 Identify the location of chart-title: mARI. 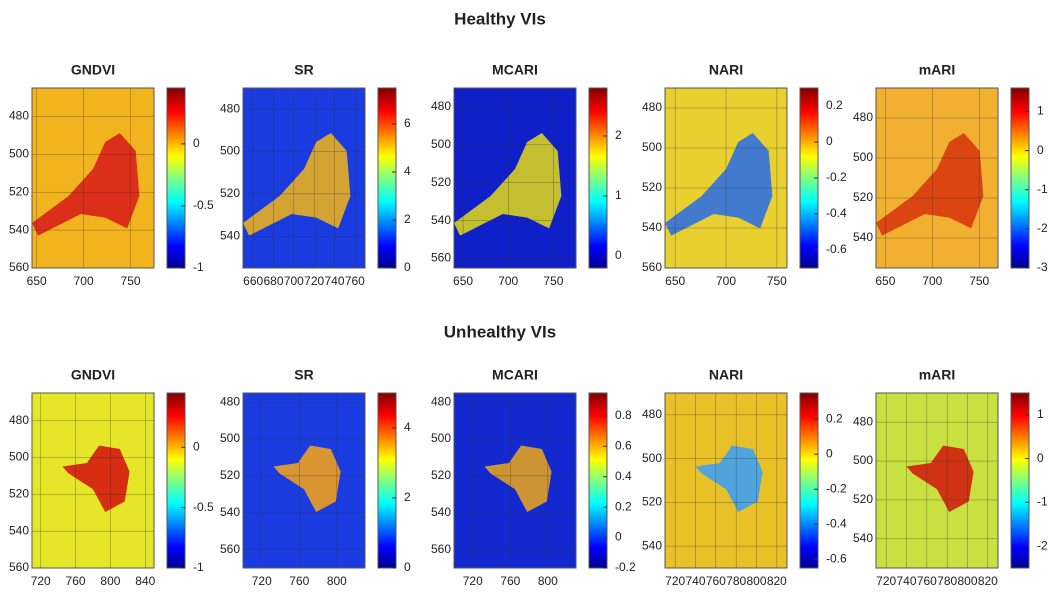
(937, 375).